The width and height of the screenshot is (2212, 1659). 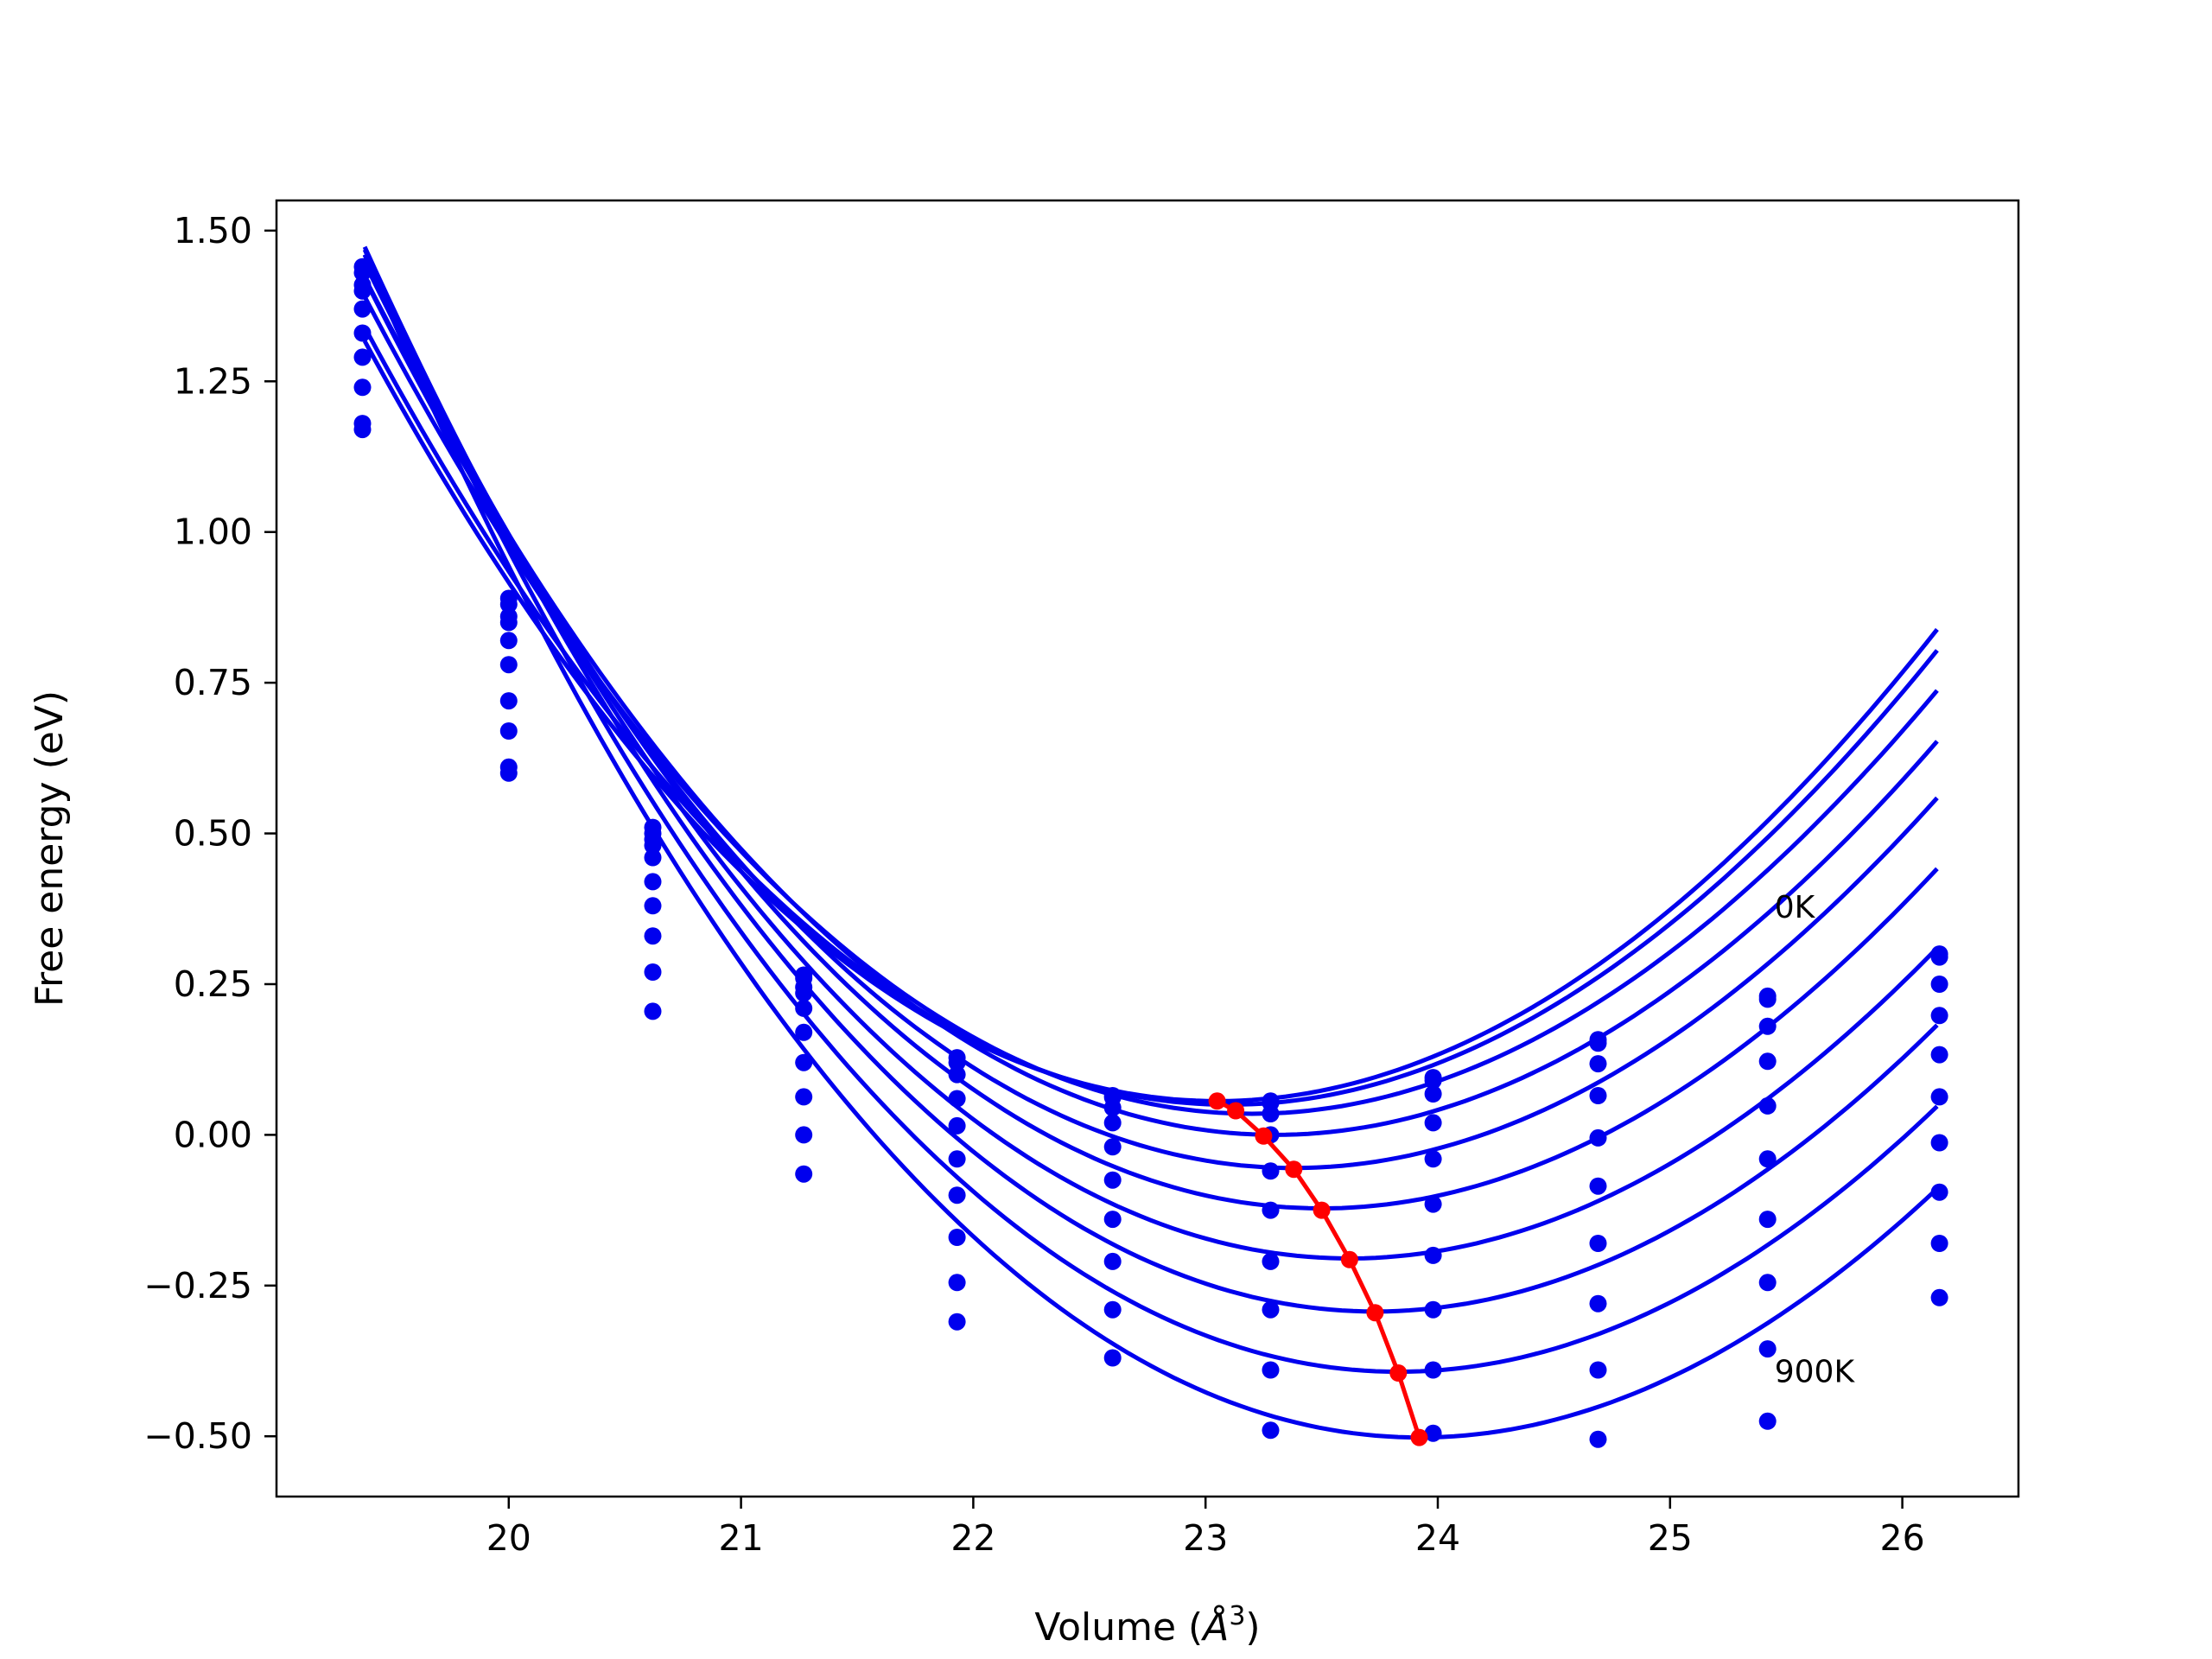 I want to click on y-tick-label: 0.25, so click(x=213, y=984).